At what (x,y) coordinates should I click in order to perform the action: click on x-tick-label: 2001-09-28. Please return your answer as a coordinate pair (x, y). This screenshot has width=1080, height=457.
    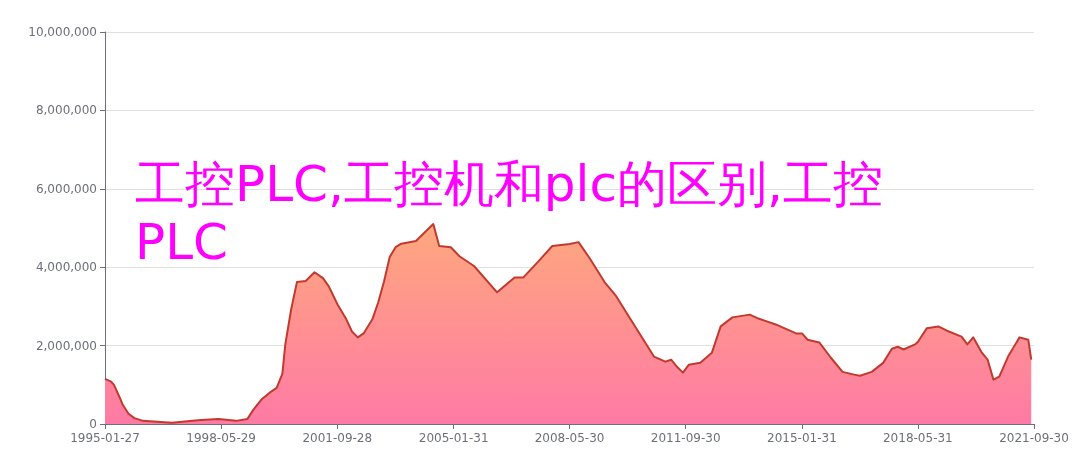
    Looking at the image, I should click on (337, 438).